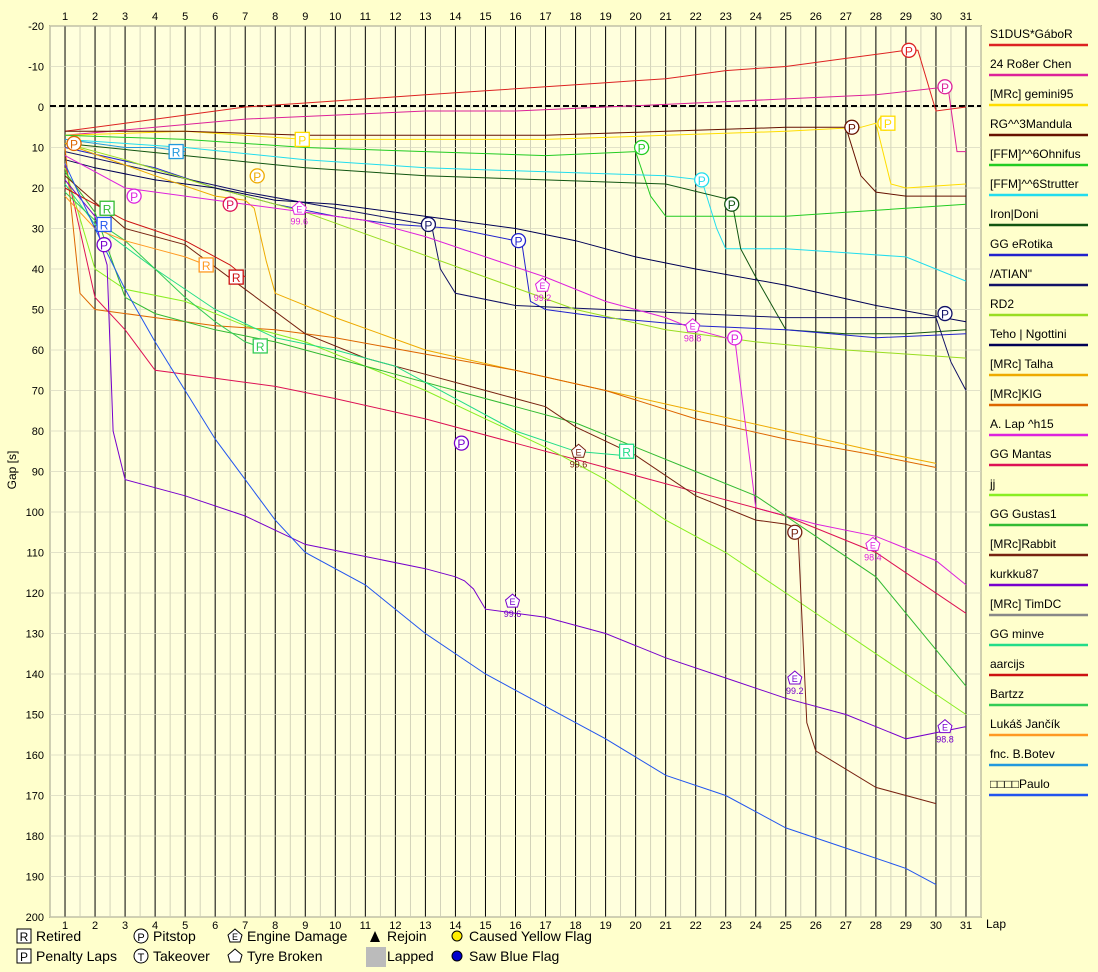  What do you see at coordinates (876, 17) in the screenshot?
I see `x-tick-label-top: 28` at bounding box center [876, 17].